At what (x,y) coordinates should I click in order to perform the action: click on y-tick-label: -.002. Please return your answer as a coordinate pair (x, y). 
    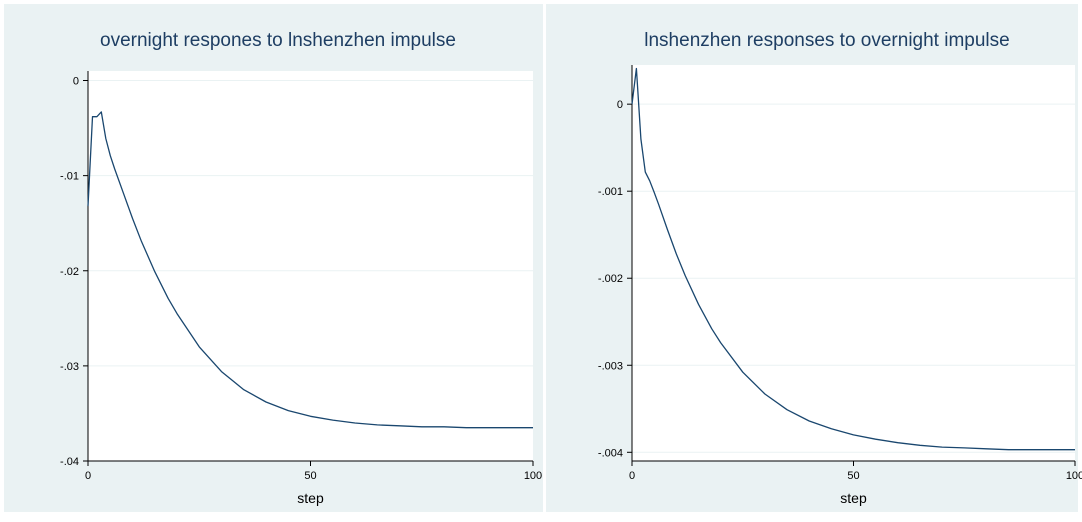
    Looking at the image, I should click on (610, 279).